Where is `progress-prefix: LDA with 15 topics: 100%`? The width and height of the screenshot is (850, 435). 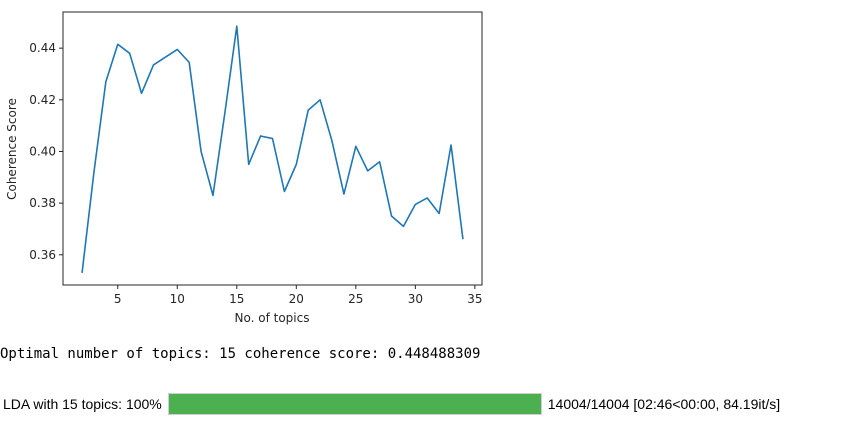 progress-prefix: LDA with 15 topics: 100% is located at coordinates (82, 404).